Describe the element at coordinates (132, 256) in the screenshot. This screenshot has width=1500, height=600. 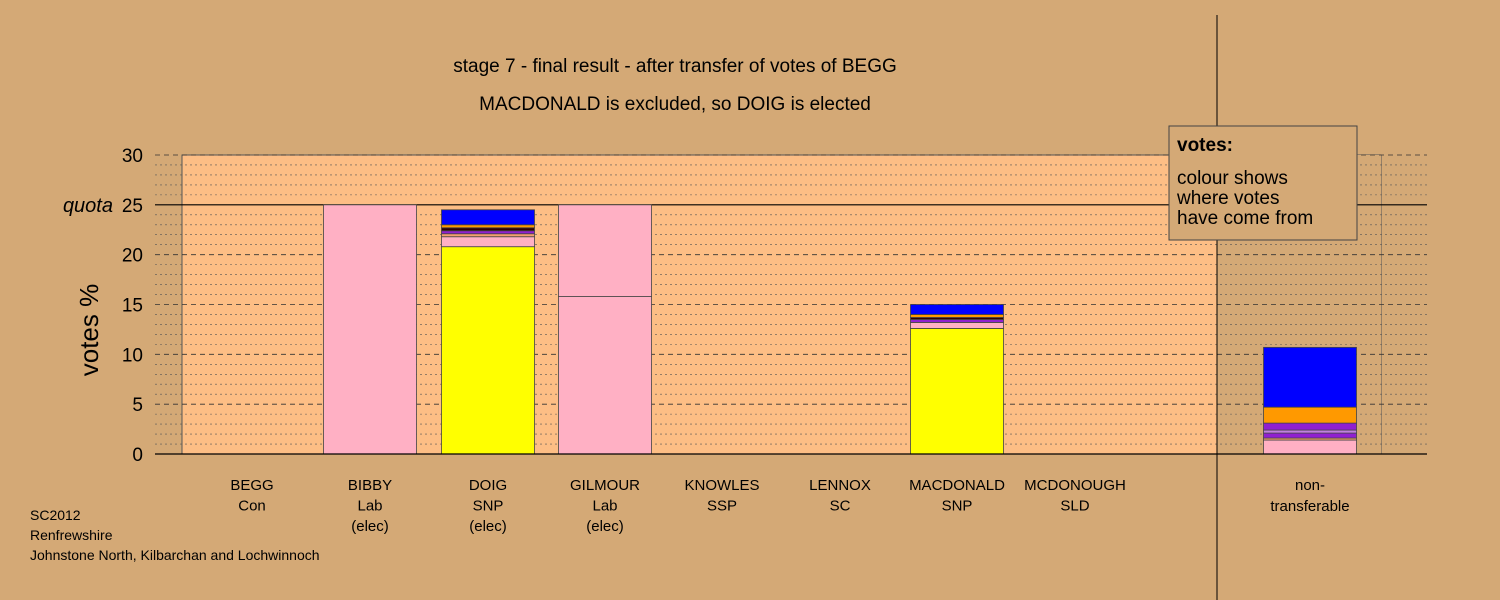
I see `y-tick-label: 20` at that location.